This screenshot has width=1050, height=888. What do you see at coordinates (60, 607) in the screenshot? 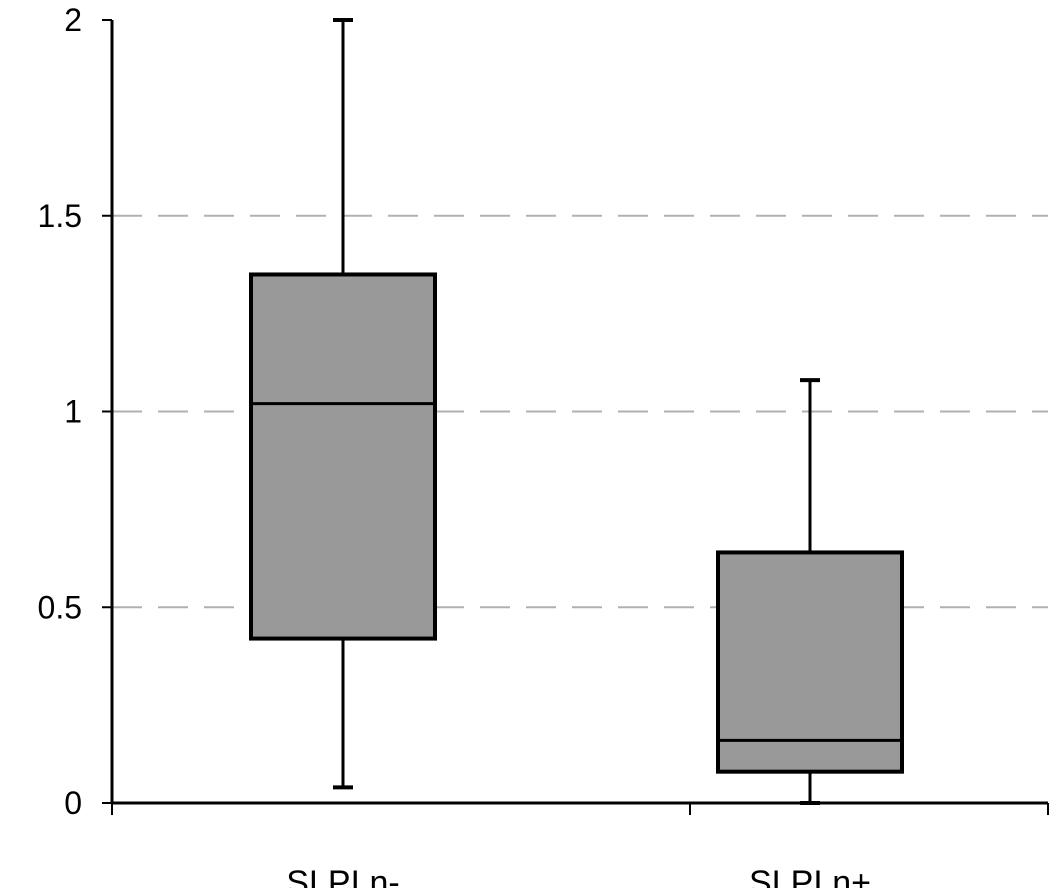
I see `y-tick-label: 0.5` at bounding box center [60, 607].